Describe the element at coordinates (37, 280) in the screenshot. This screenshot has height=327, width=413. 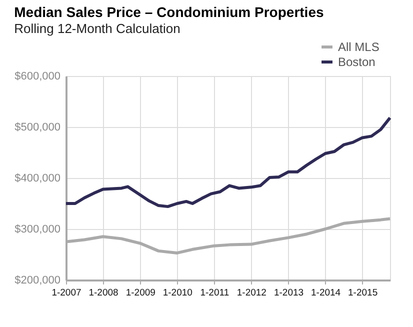
I see `y-tick-label: $200,000` at that location.